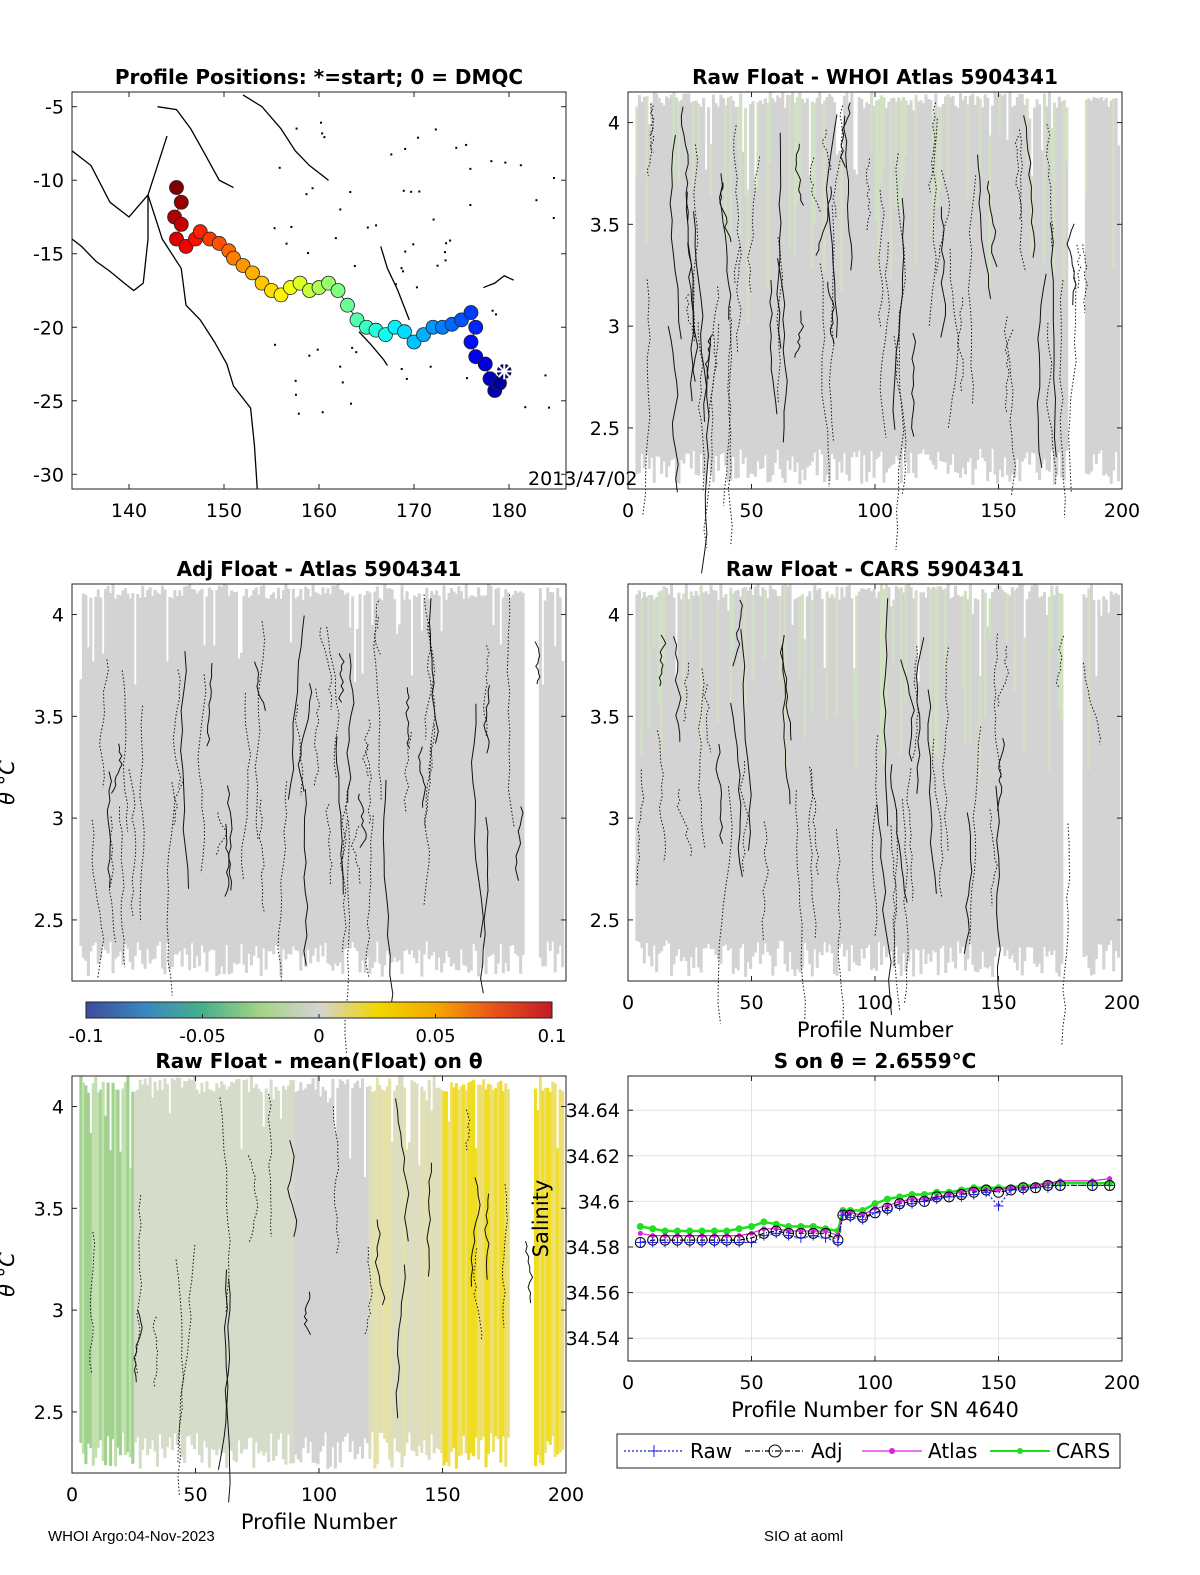  Describe the element at coordinates (202, 342) in the screenshot. I see `coastline` at that location.